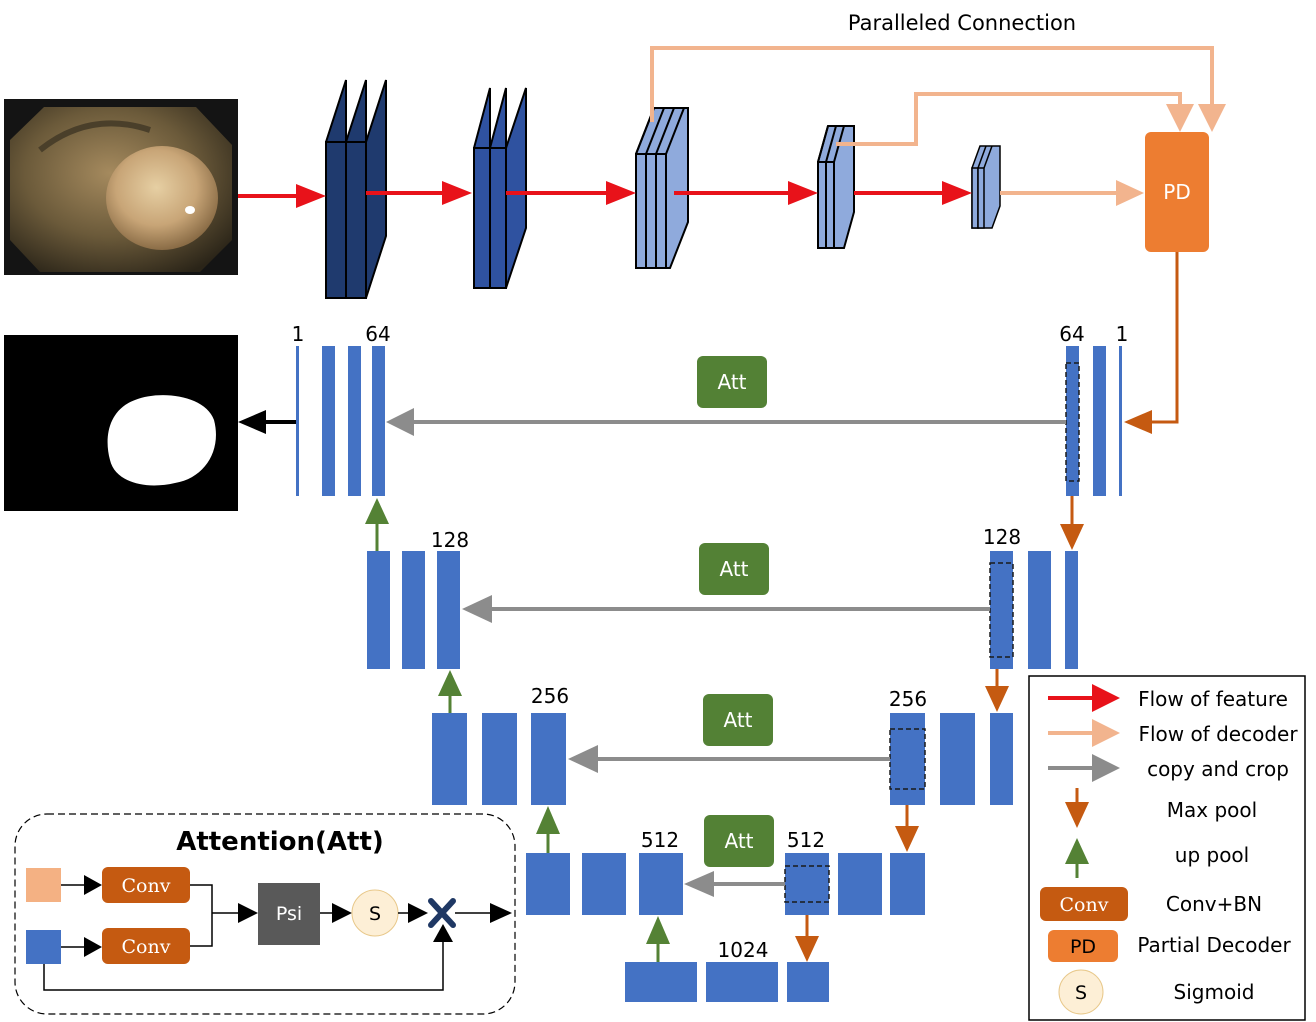 This screenshot has width=1316, height=1022. What do you see at coordinates (442, 913) in the screenshot?
I see `multiply-icon` at bounding box center [442, 913].